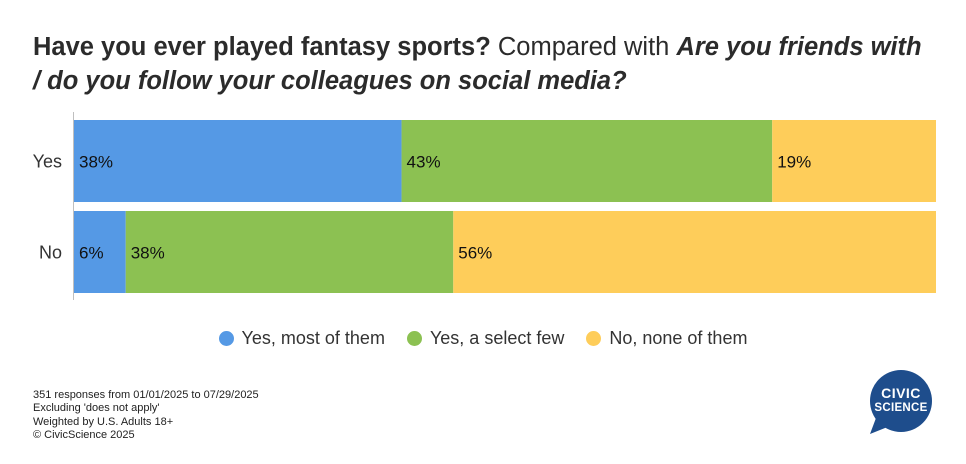 The height and width of the screenshot is (464, 966). I want to click on logo-text-civic: CIVIC, so click(901, 393).